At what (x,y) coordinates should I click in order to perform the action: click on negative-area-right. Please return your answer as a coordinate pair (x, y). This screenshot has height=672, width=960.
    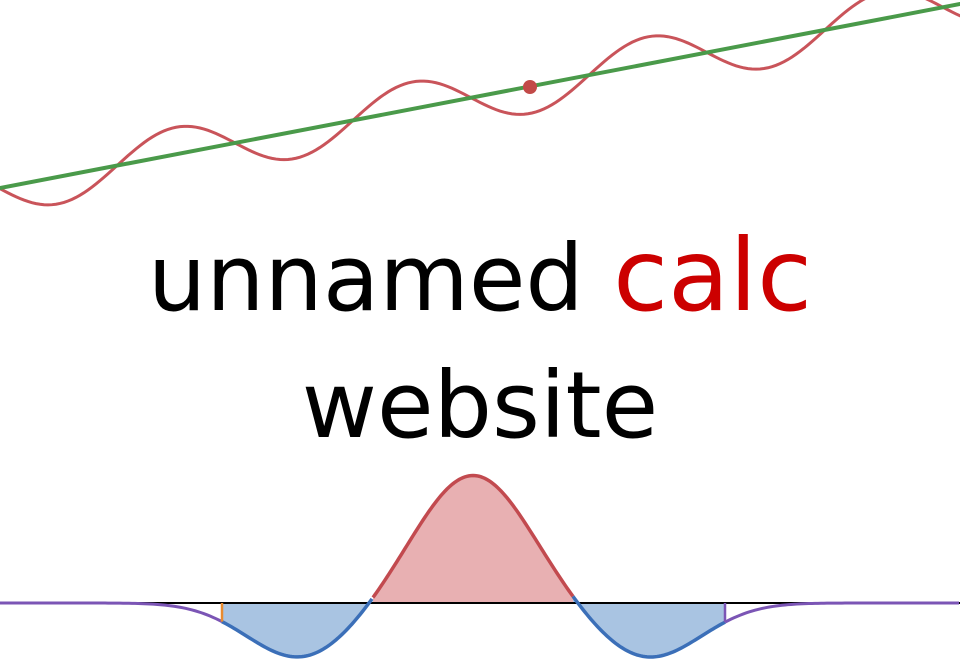
    Looking at the image, I should click on (649, 627).